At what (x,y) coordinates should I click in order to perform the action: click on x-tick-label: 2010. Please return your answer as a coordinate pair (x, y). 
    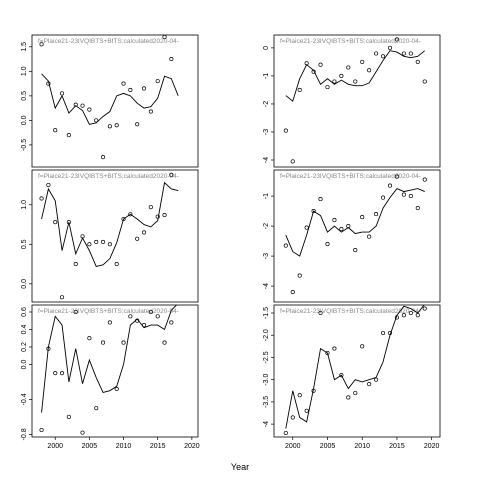
    Looking at the image, I should click on (362, 446).